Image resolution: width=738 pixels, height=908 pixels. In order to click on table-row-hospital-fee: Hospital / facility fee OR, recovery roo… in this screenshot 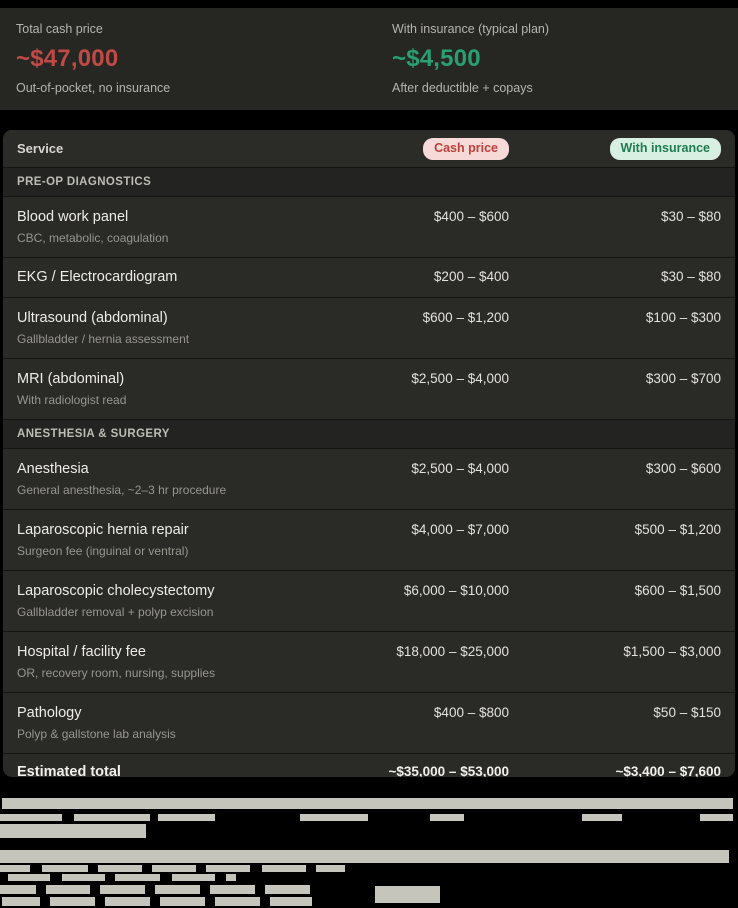, I will do `click(369, 662)`.